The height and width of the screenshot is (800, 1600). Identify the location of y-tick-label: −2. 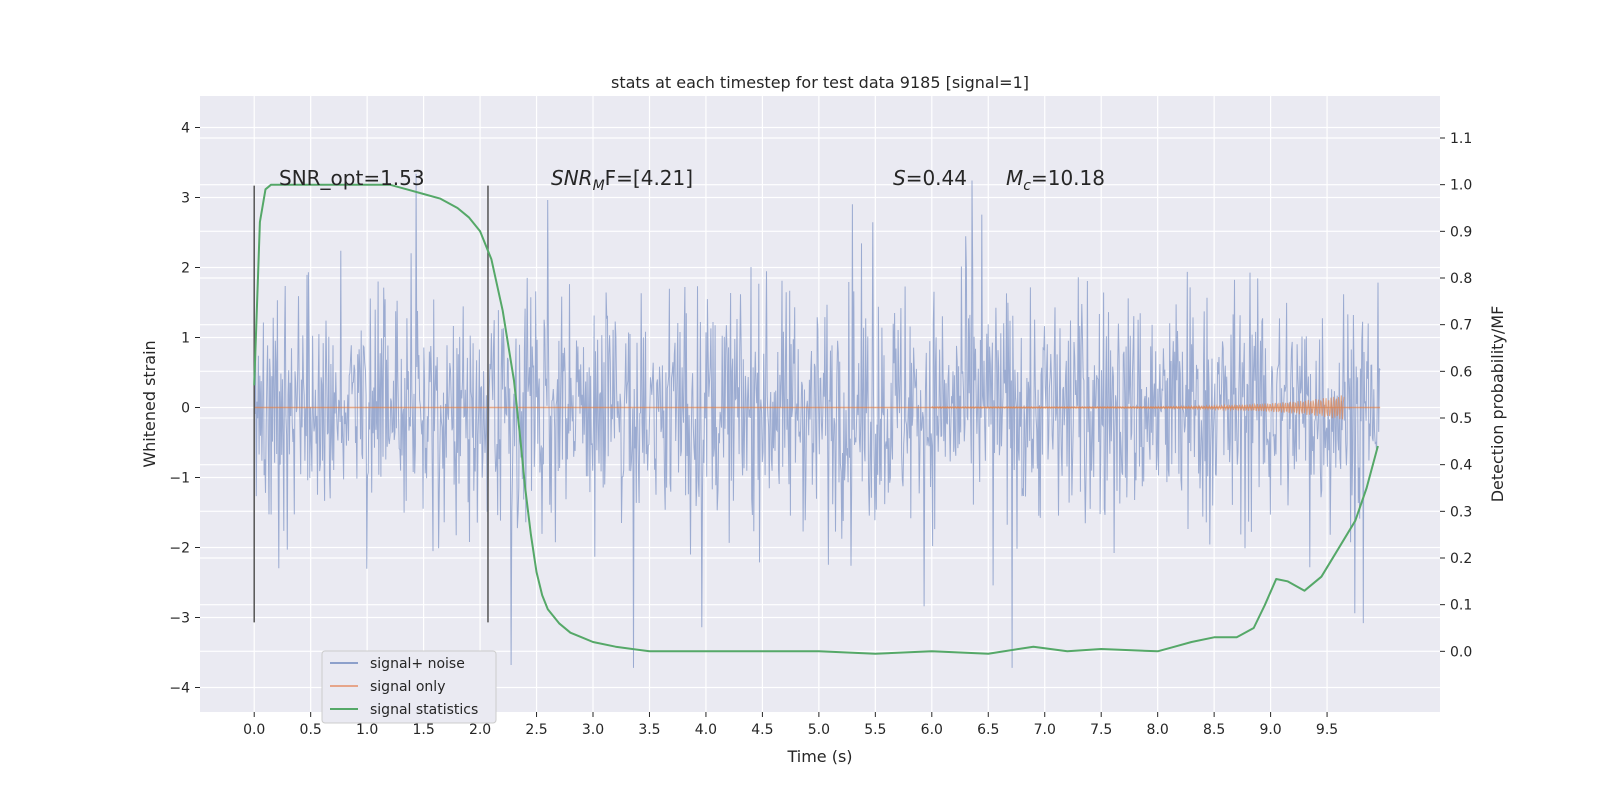
(179, 549).